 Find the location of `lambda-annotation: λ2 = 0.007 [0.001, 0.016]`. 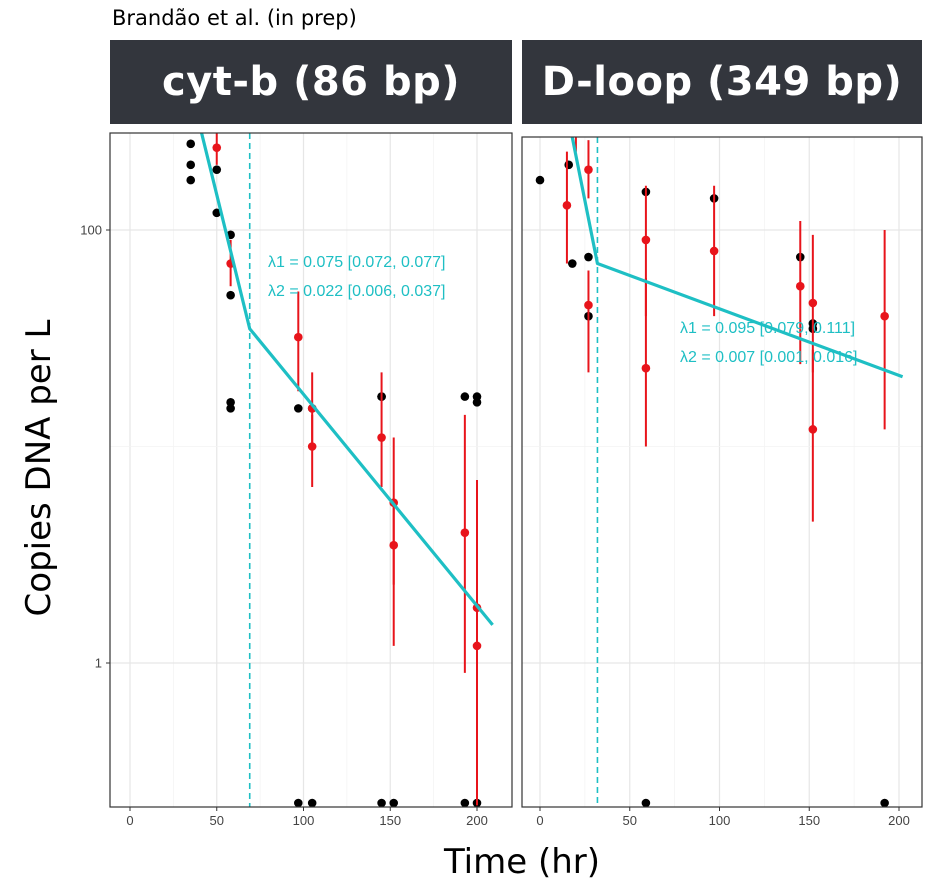

lambda-annotation: λ2 = 0.007 [0.001, 0.016] is located at coordinates (768, 357).